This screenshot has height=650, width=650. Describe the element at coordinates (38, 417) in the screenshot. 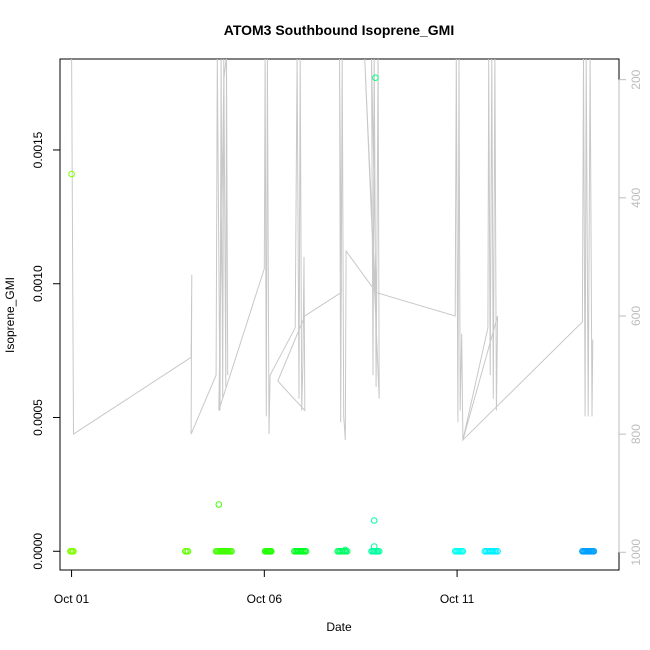

I see `y-tick-label: 0.0005` at that location.